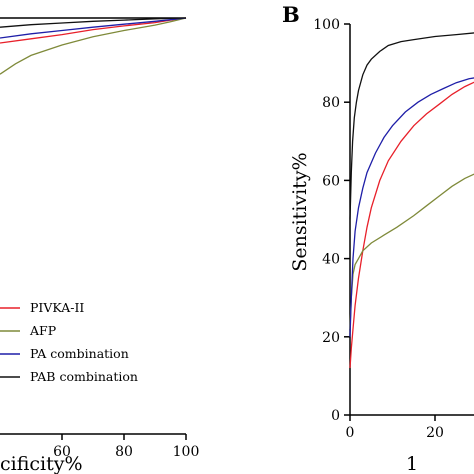 This screenshot has height=474, width=474. Describe the element at coordinates (331, 103) in the screenshot. I see `panel-b-y-tick-label: 80` at that location.